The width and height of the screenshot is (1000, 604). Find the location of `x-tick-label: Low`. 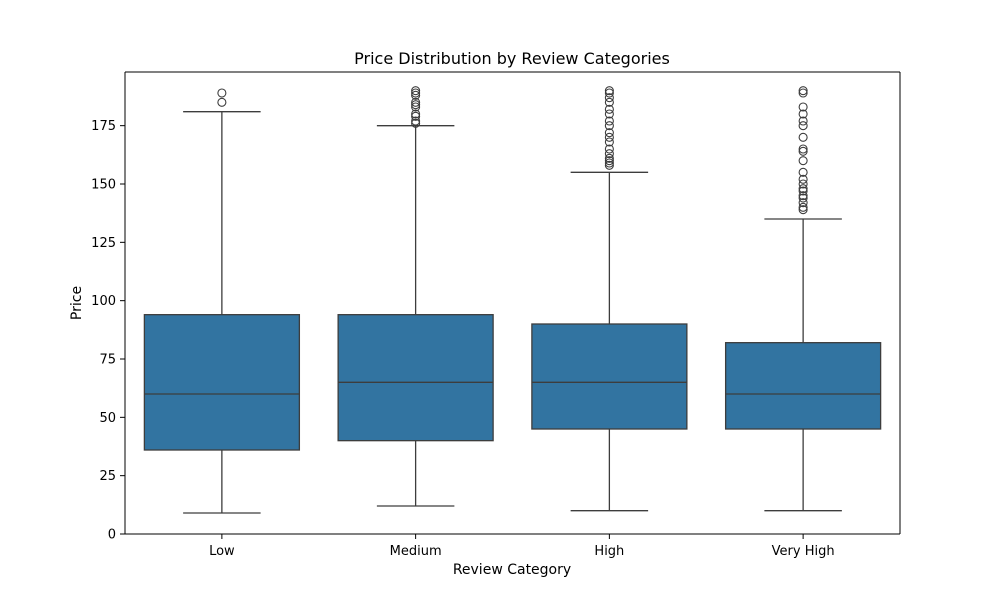

x-tick-label: Low is located at coordinates (222, 551).